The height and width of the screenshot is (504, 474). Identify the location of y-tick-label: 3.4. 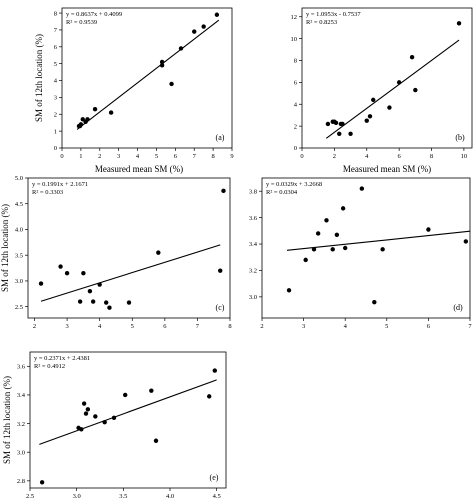
(21, 395).